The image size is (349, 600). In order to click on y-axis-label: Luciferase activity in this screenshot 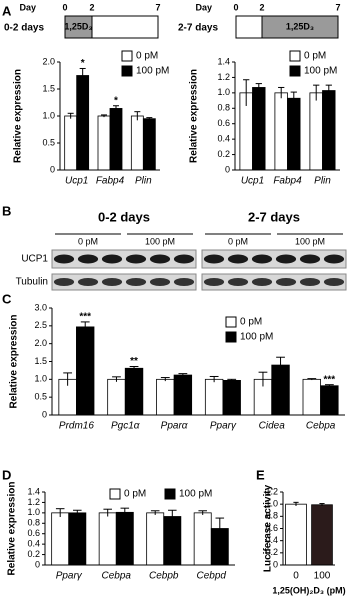, I will do `click(268, 528)`.